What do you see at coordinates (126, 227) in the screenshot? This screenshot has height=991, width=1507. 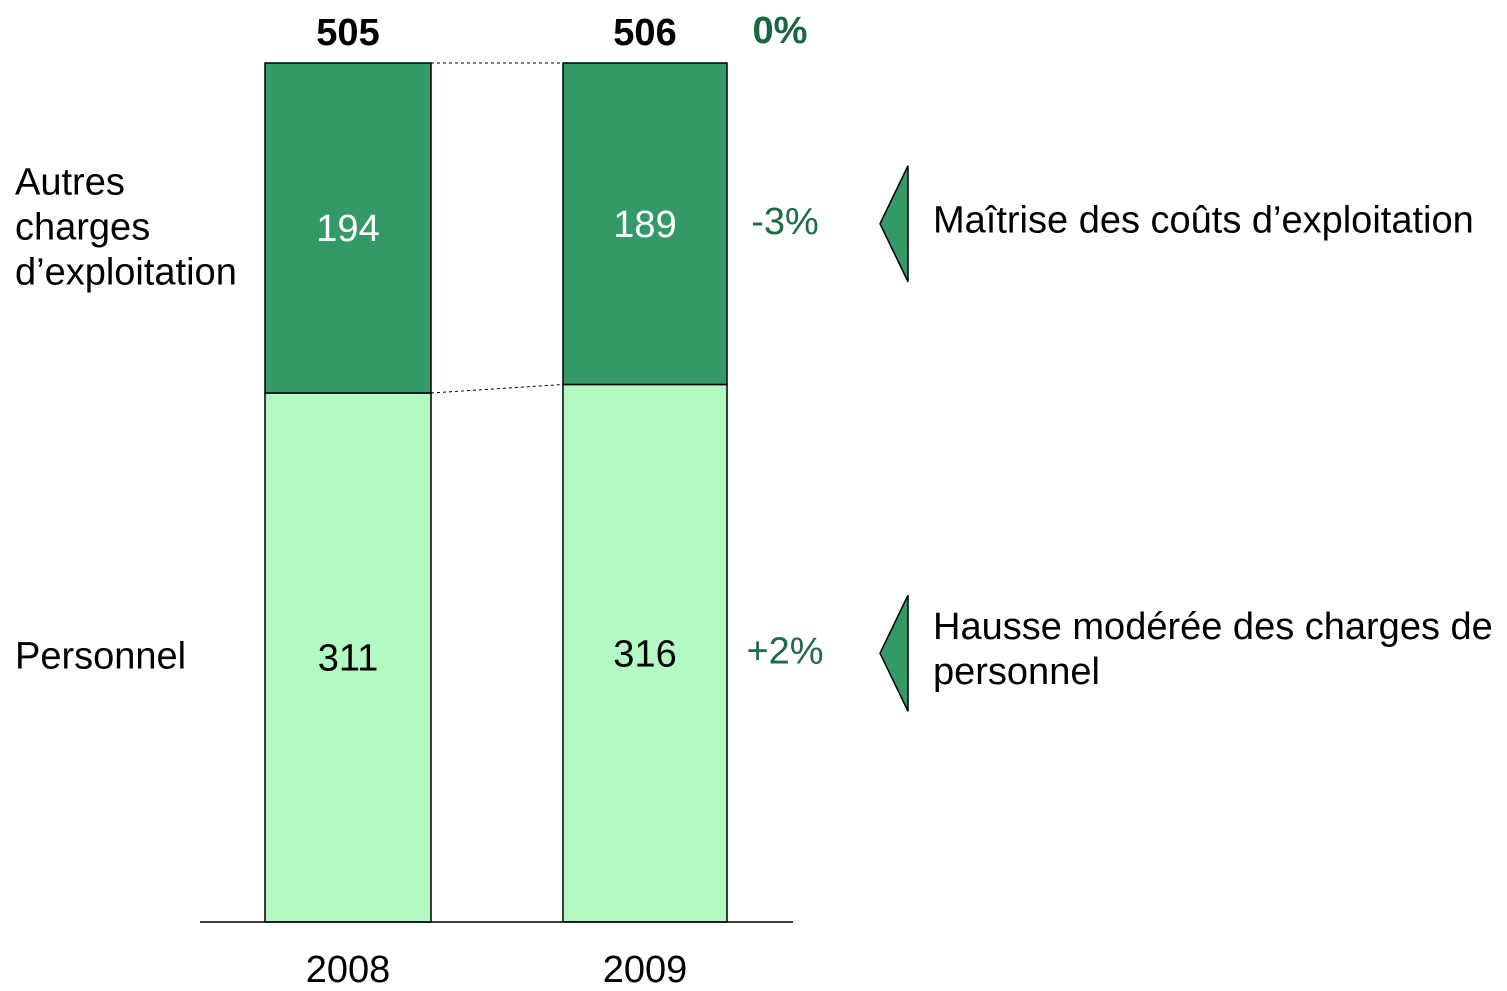 I see `series-label: Autres charges d’exploitation` at bounding box center [126, 227].